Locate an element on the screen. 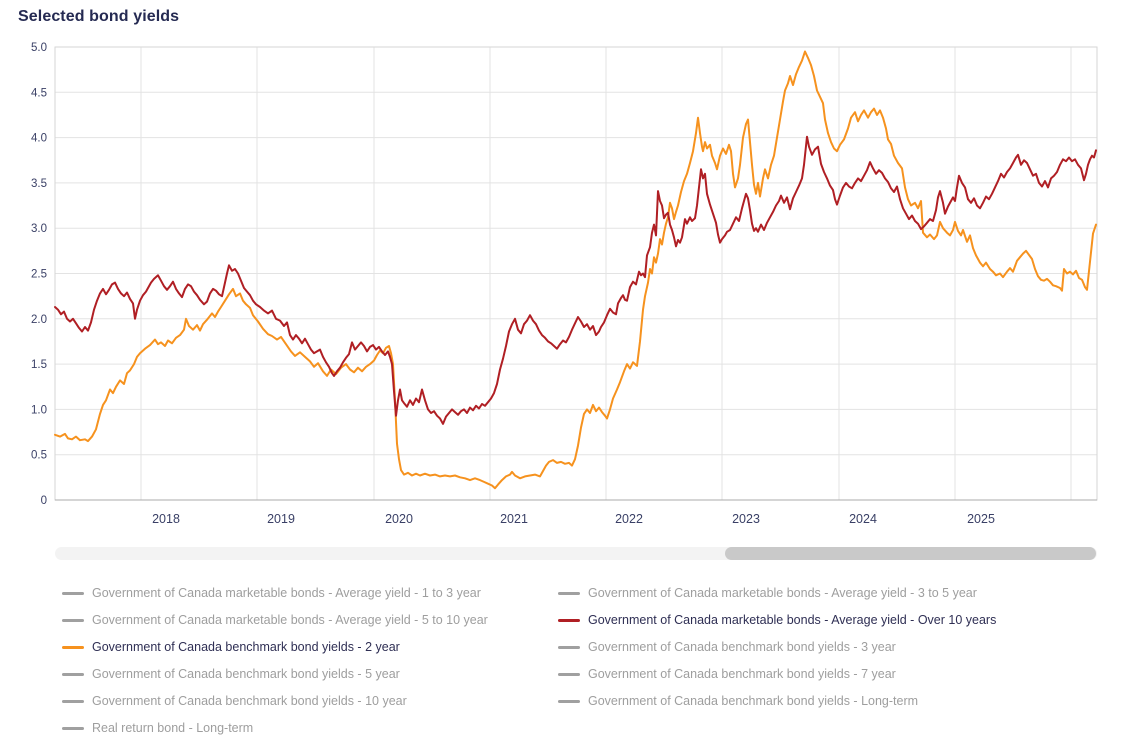  page-title: Selected bond yields is located at coordinates (99, 16).